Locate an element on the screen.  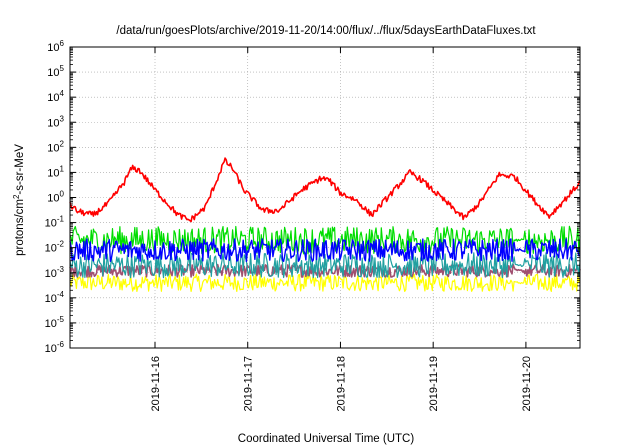
y-tick-exponent: -2 is located at coordinates (61, 244).